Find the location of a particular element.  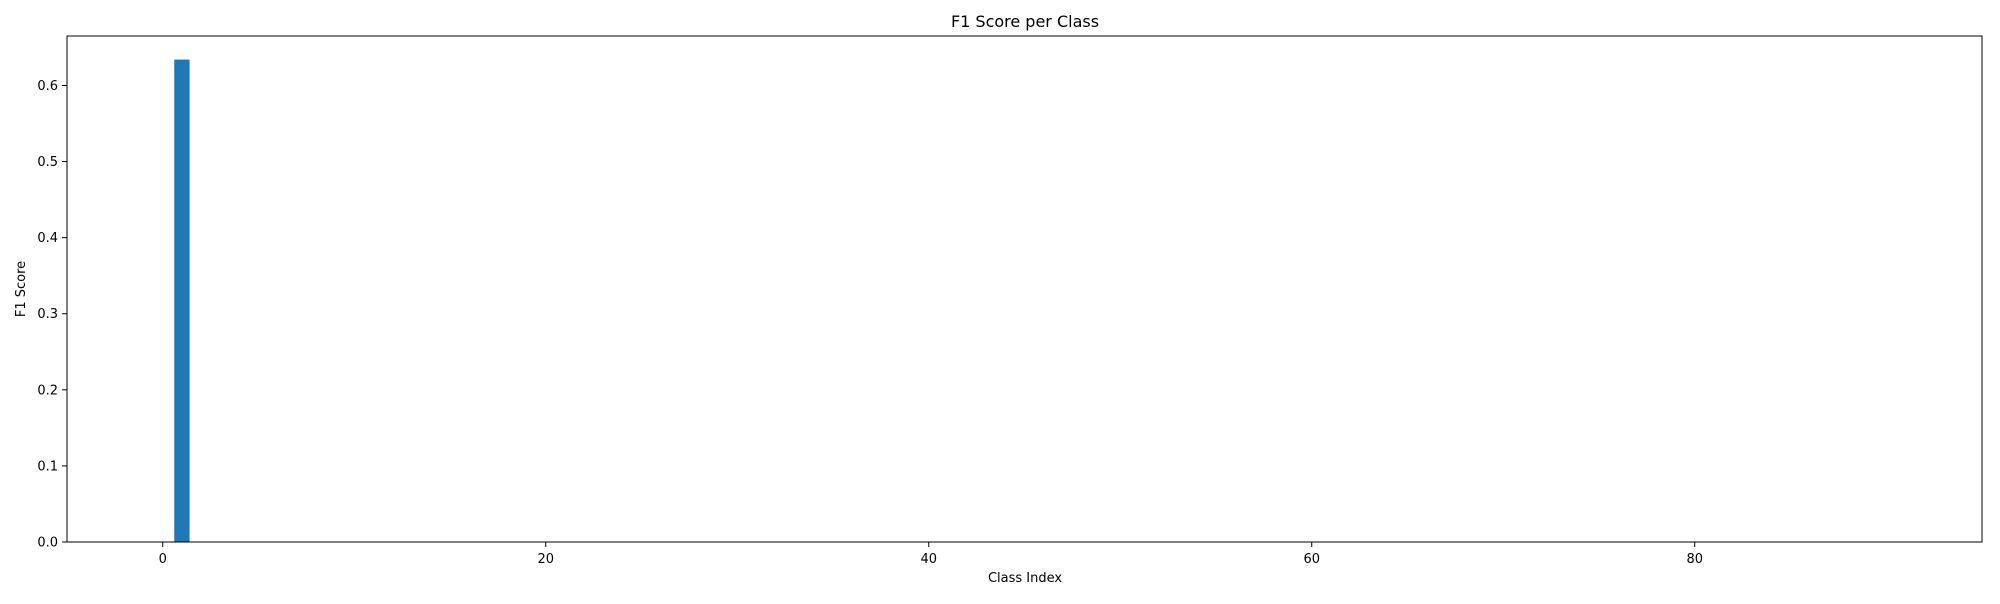

bars-layer is located at coordinates (182, 300).